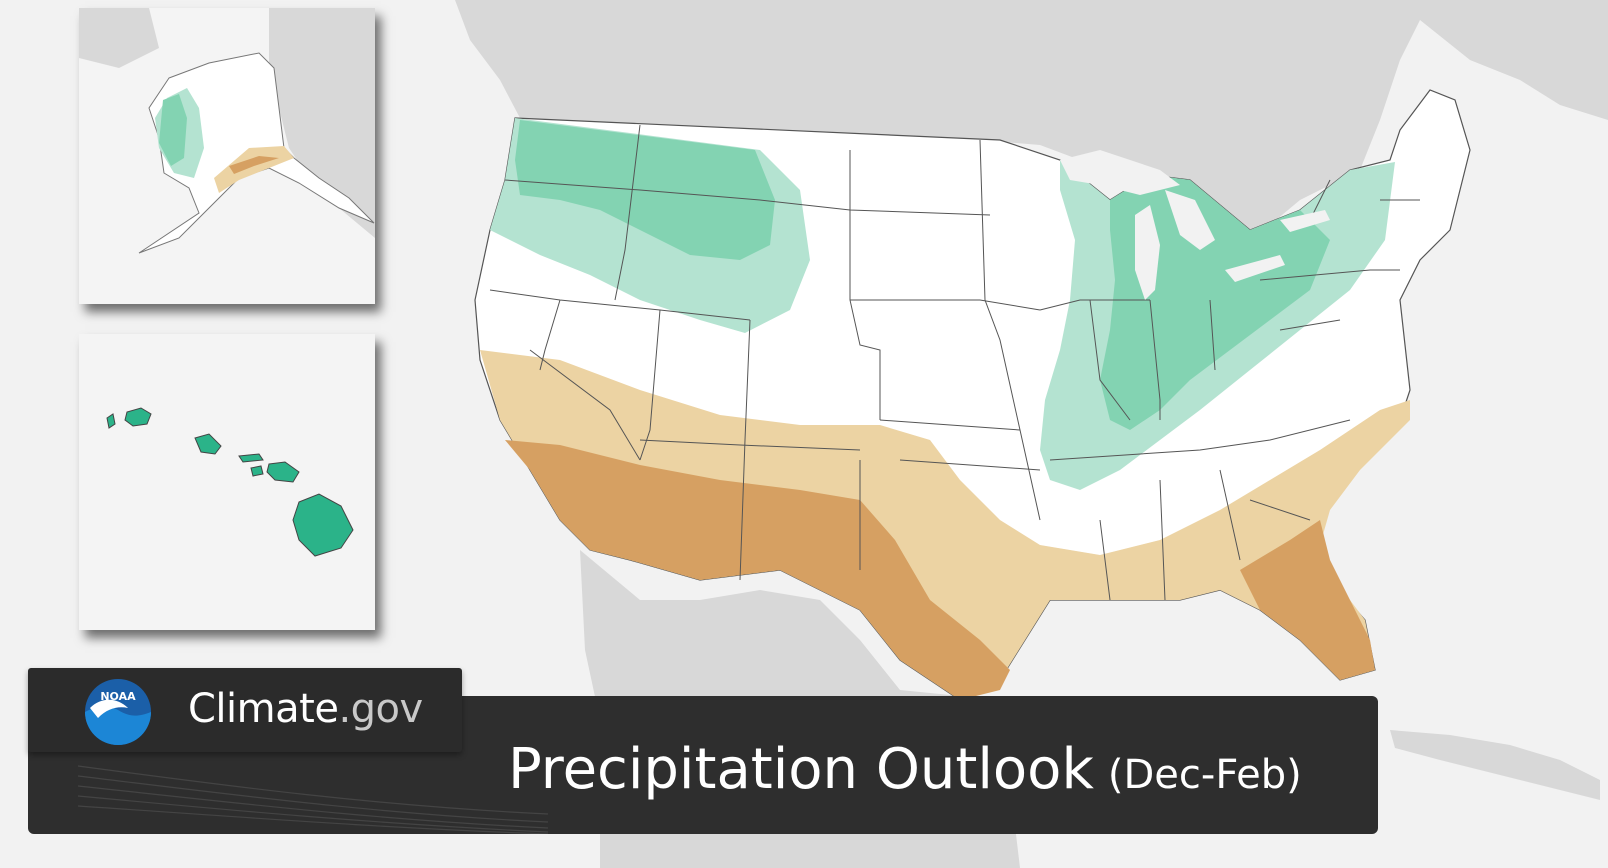  What do you see at coordinates (257, 471) in the screenshot?
I see `island-lanai` at bounding box center [257, 471].